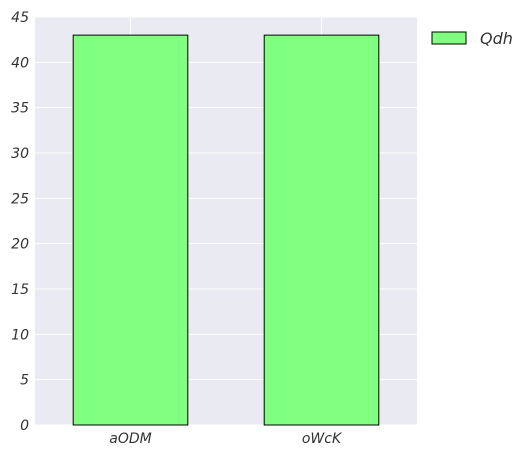 The image size is (532, 456). Describe the element at coordinates (20, 154) in the screenshot. I see `y-tick-label: 30` at that location.